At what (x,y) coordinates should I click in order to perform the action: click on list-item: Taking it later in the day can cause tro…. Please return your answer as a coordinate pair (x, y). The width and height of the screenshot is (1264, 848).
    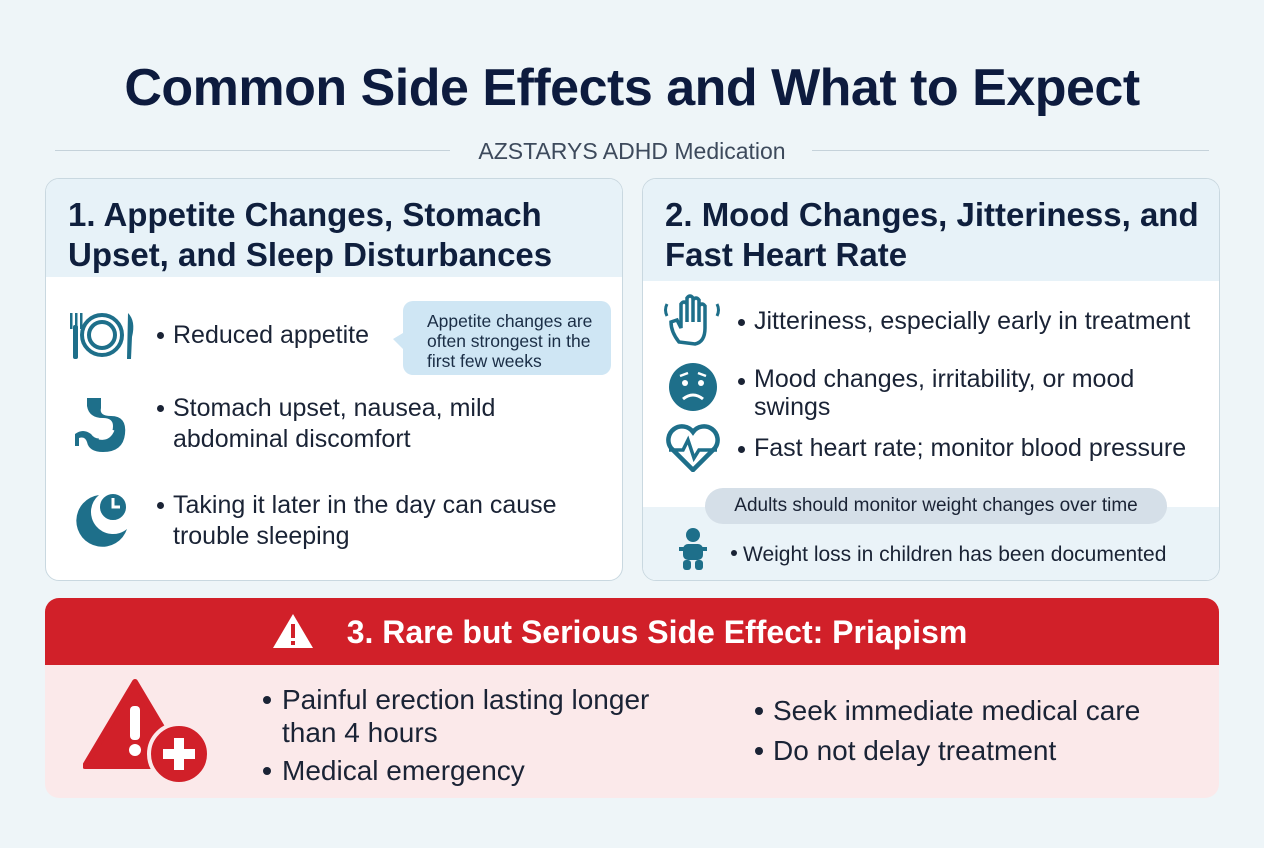
    Looking at the image, I should click on (365, 520).